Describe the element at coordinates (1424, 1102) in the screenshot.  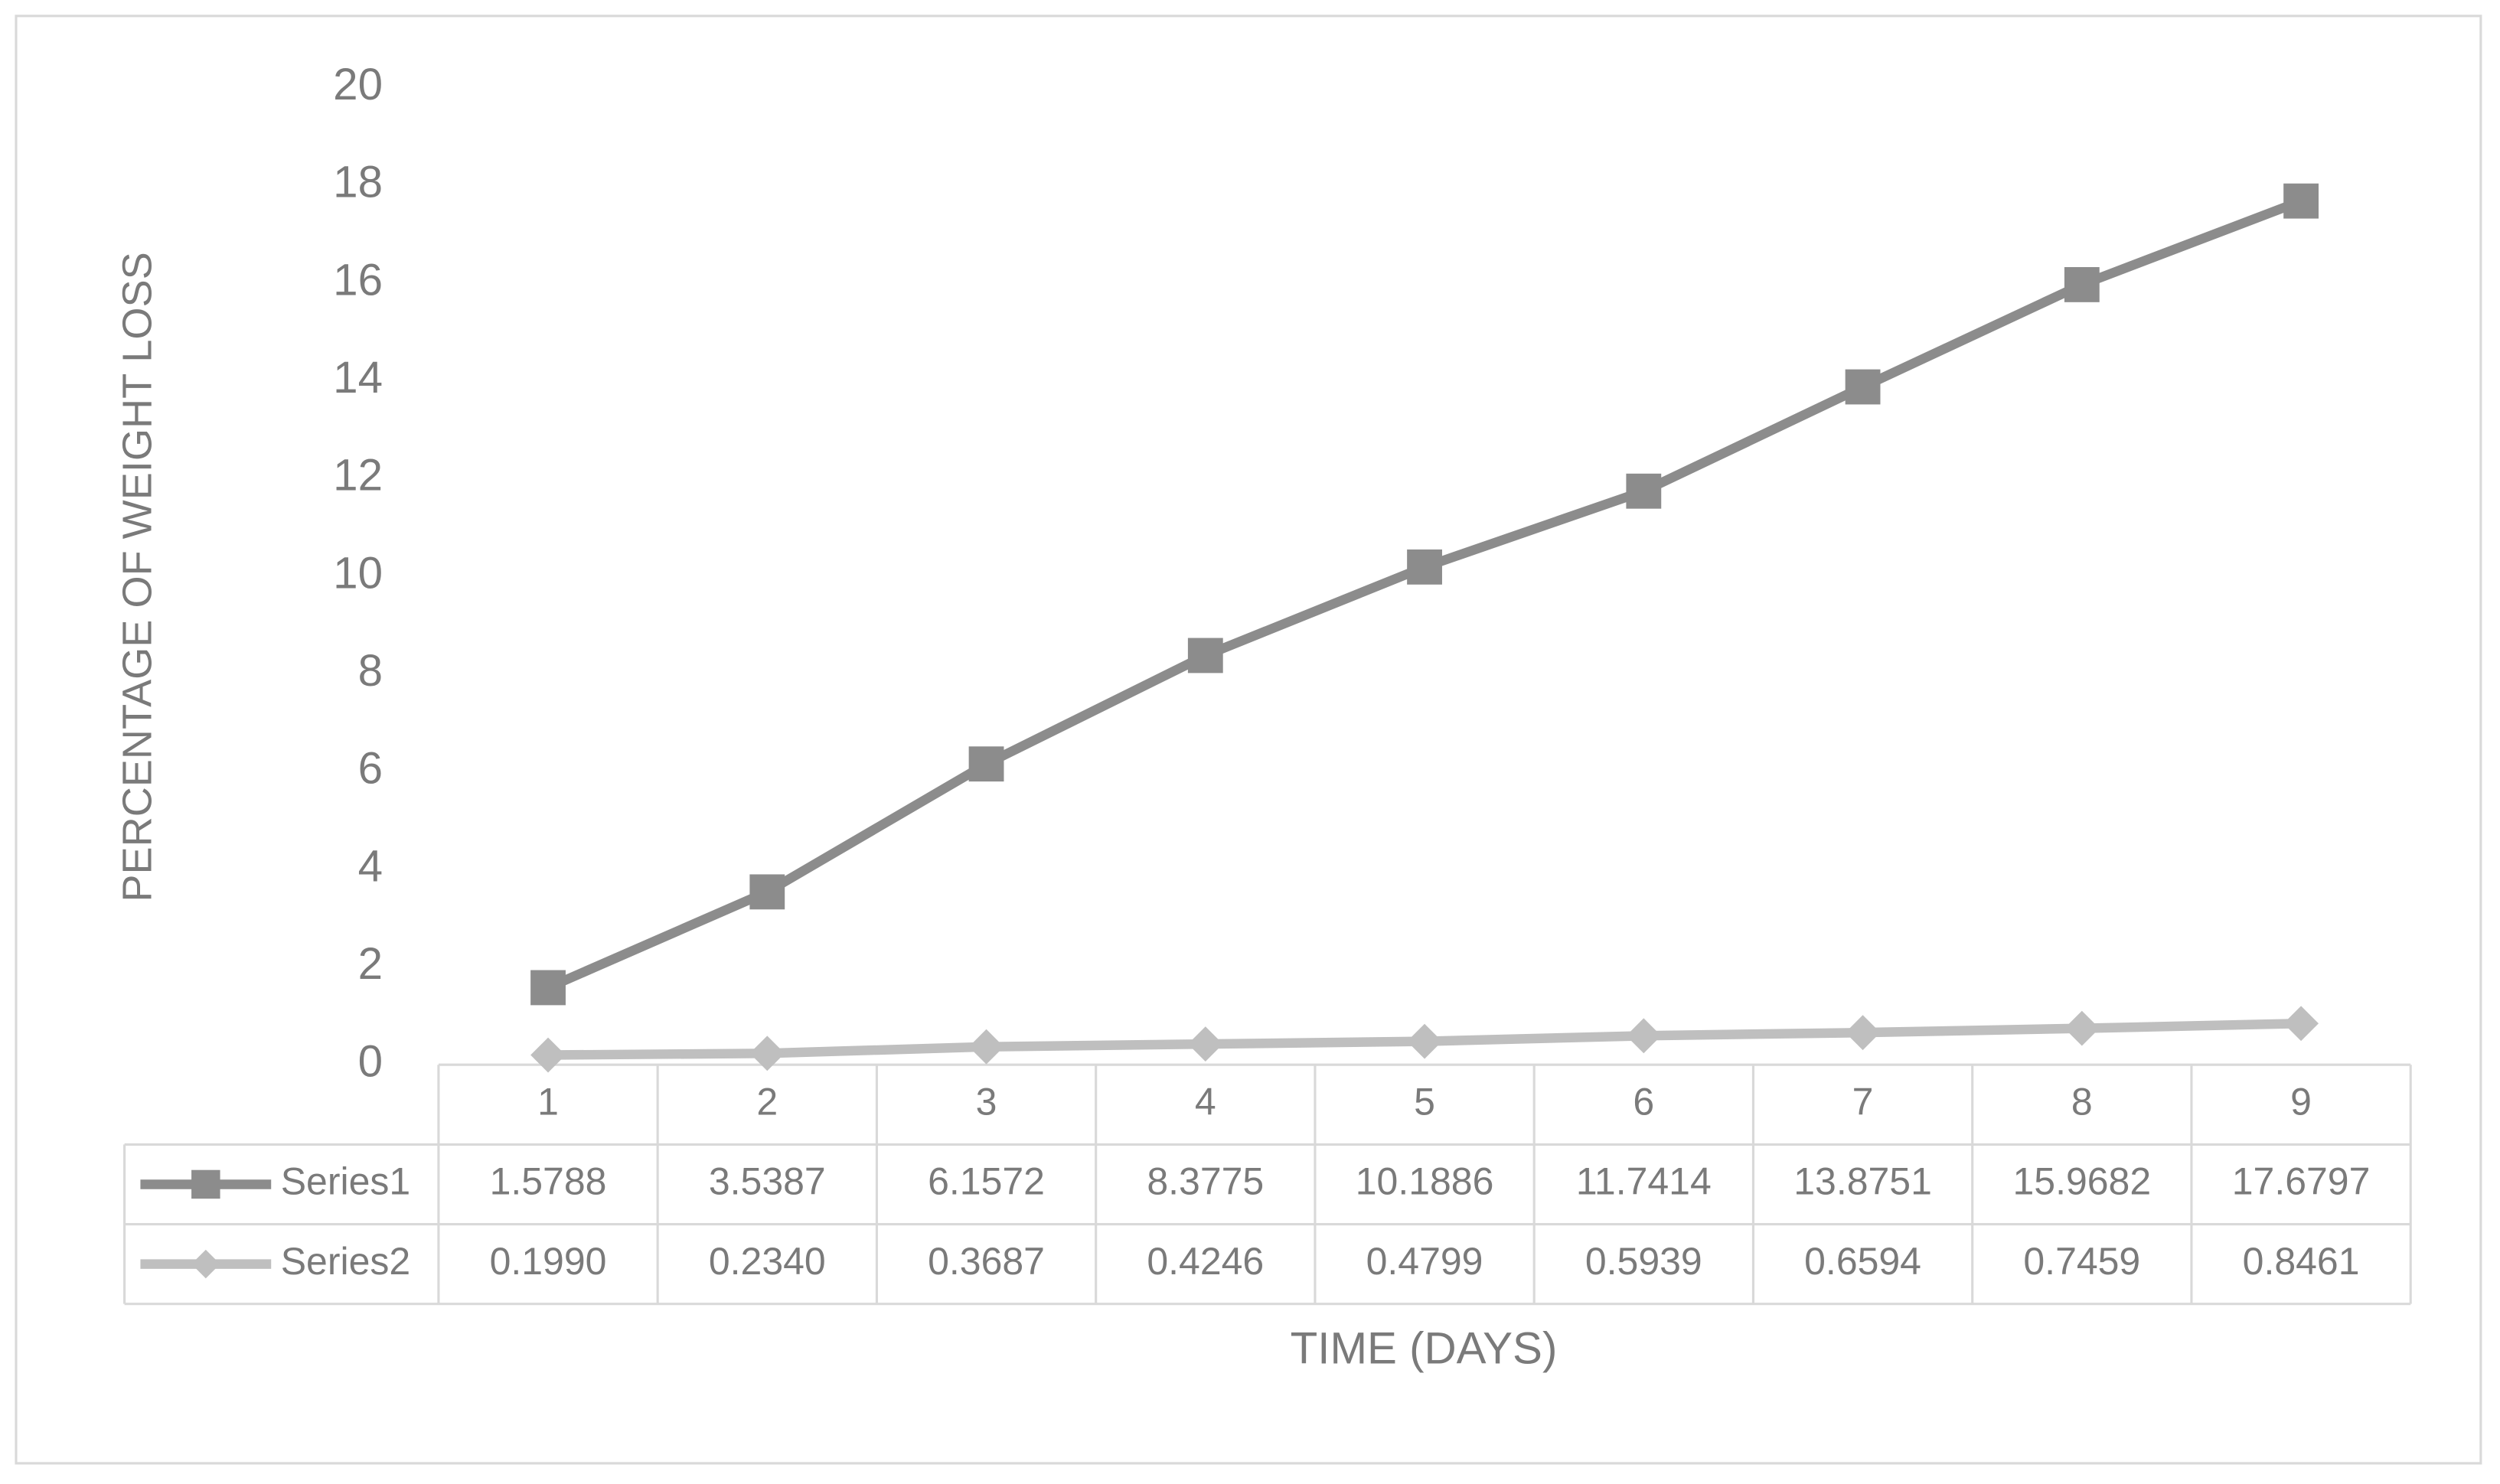
I see `x-tick-label: 5` at that location.